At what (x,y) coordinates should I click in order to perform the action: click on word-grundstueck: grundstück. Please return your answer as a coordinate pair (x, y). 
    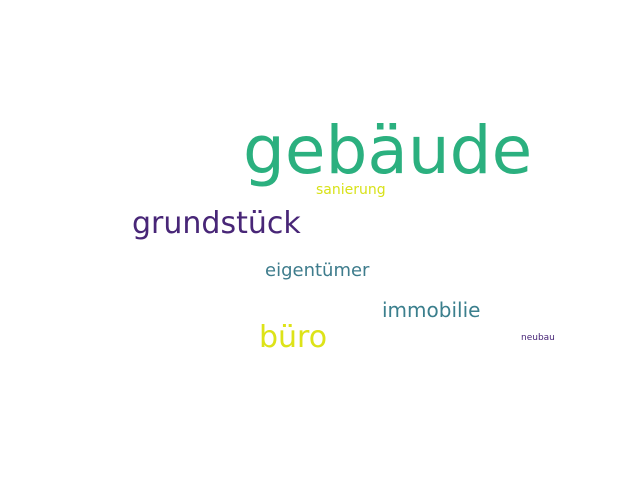
    Looking at the image, I should click on (216, 223).